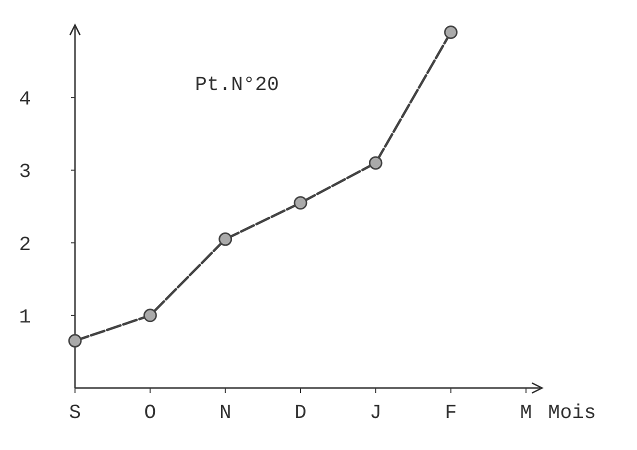  I want to click on x-tick-label: S, so click(75, 413).